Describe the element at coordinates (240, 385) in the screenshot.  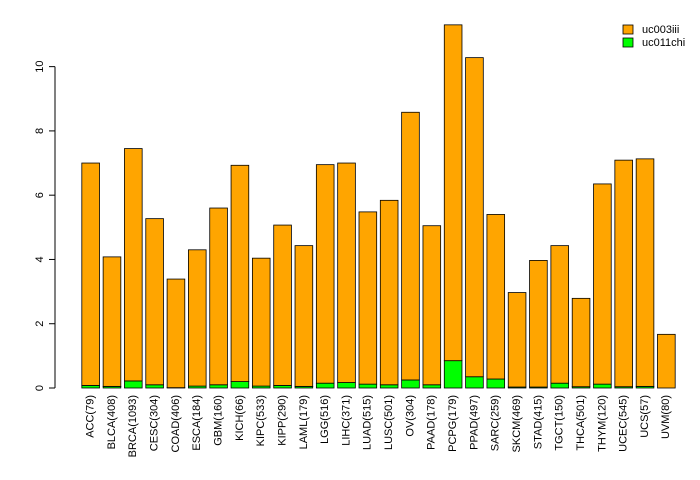
I see `bar-uc011chi-KICH(66)` at that location.